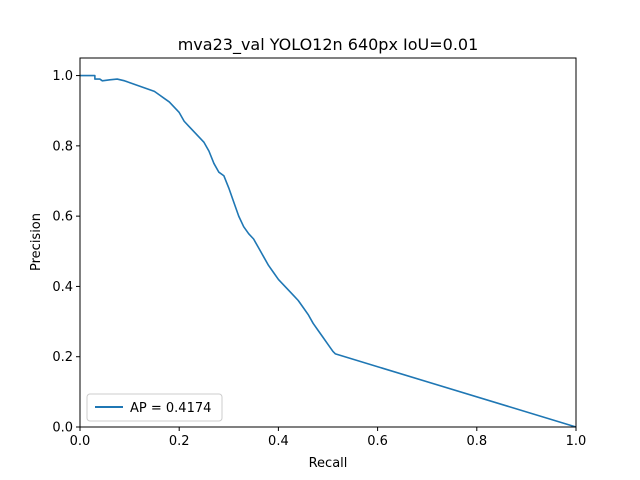 The image size is (640, 480). Describe the element at coordinates (328, 45) in the screenshot. I see `chart-title: mva23_val YOLO12n 640px IoU=0.01` at that location.